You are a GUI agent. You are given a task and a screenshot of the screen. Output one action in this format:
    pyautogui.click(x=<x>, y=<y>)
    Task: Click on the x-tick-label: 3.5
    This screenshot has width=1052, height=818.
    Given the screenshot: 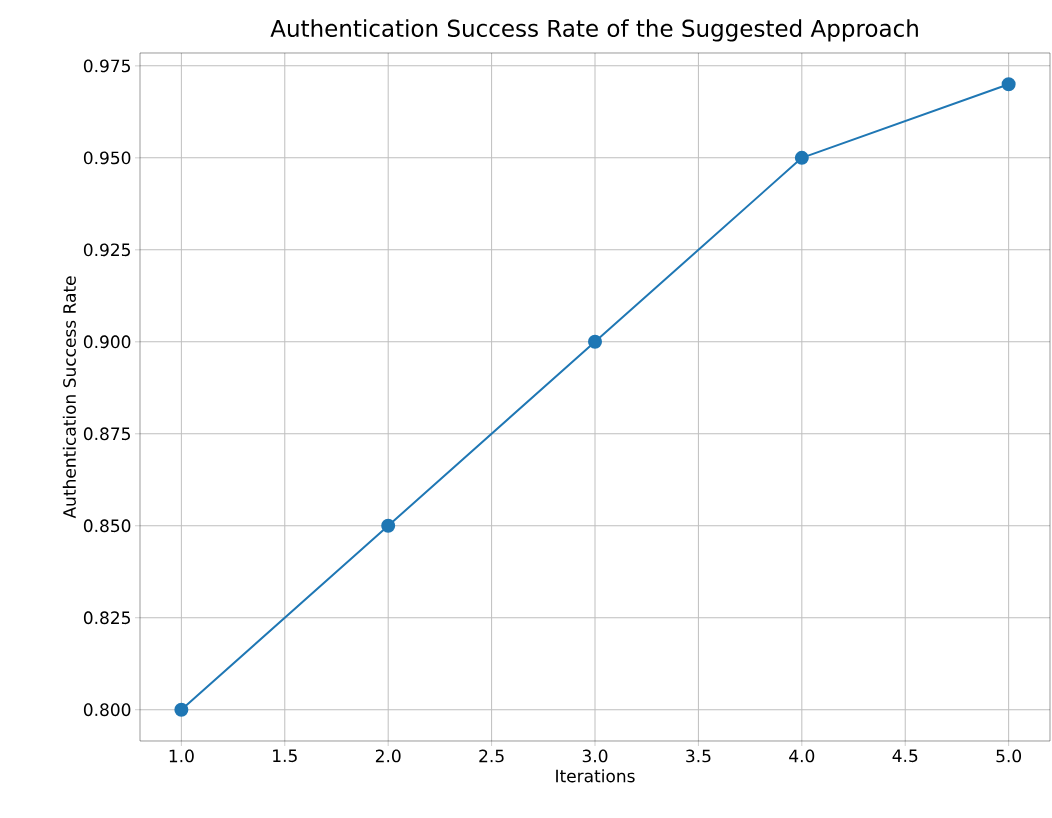 What is the action you would take?
    pyautogui.click(x=698, y=756)
    